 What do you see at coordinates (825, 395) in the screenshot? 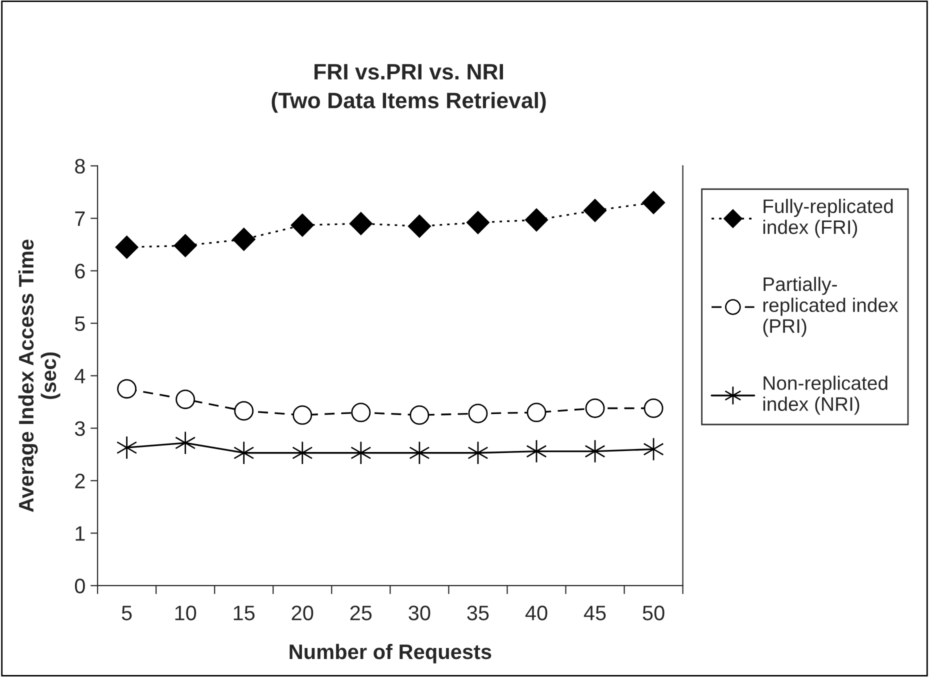
I see `legend-label: Non-replicated index (NRI)` at bounding box center [825, 395].